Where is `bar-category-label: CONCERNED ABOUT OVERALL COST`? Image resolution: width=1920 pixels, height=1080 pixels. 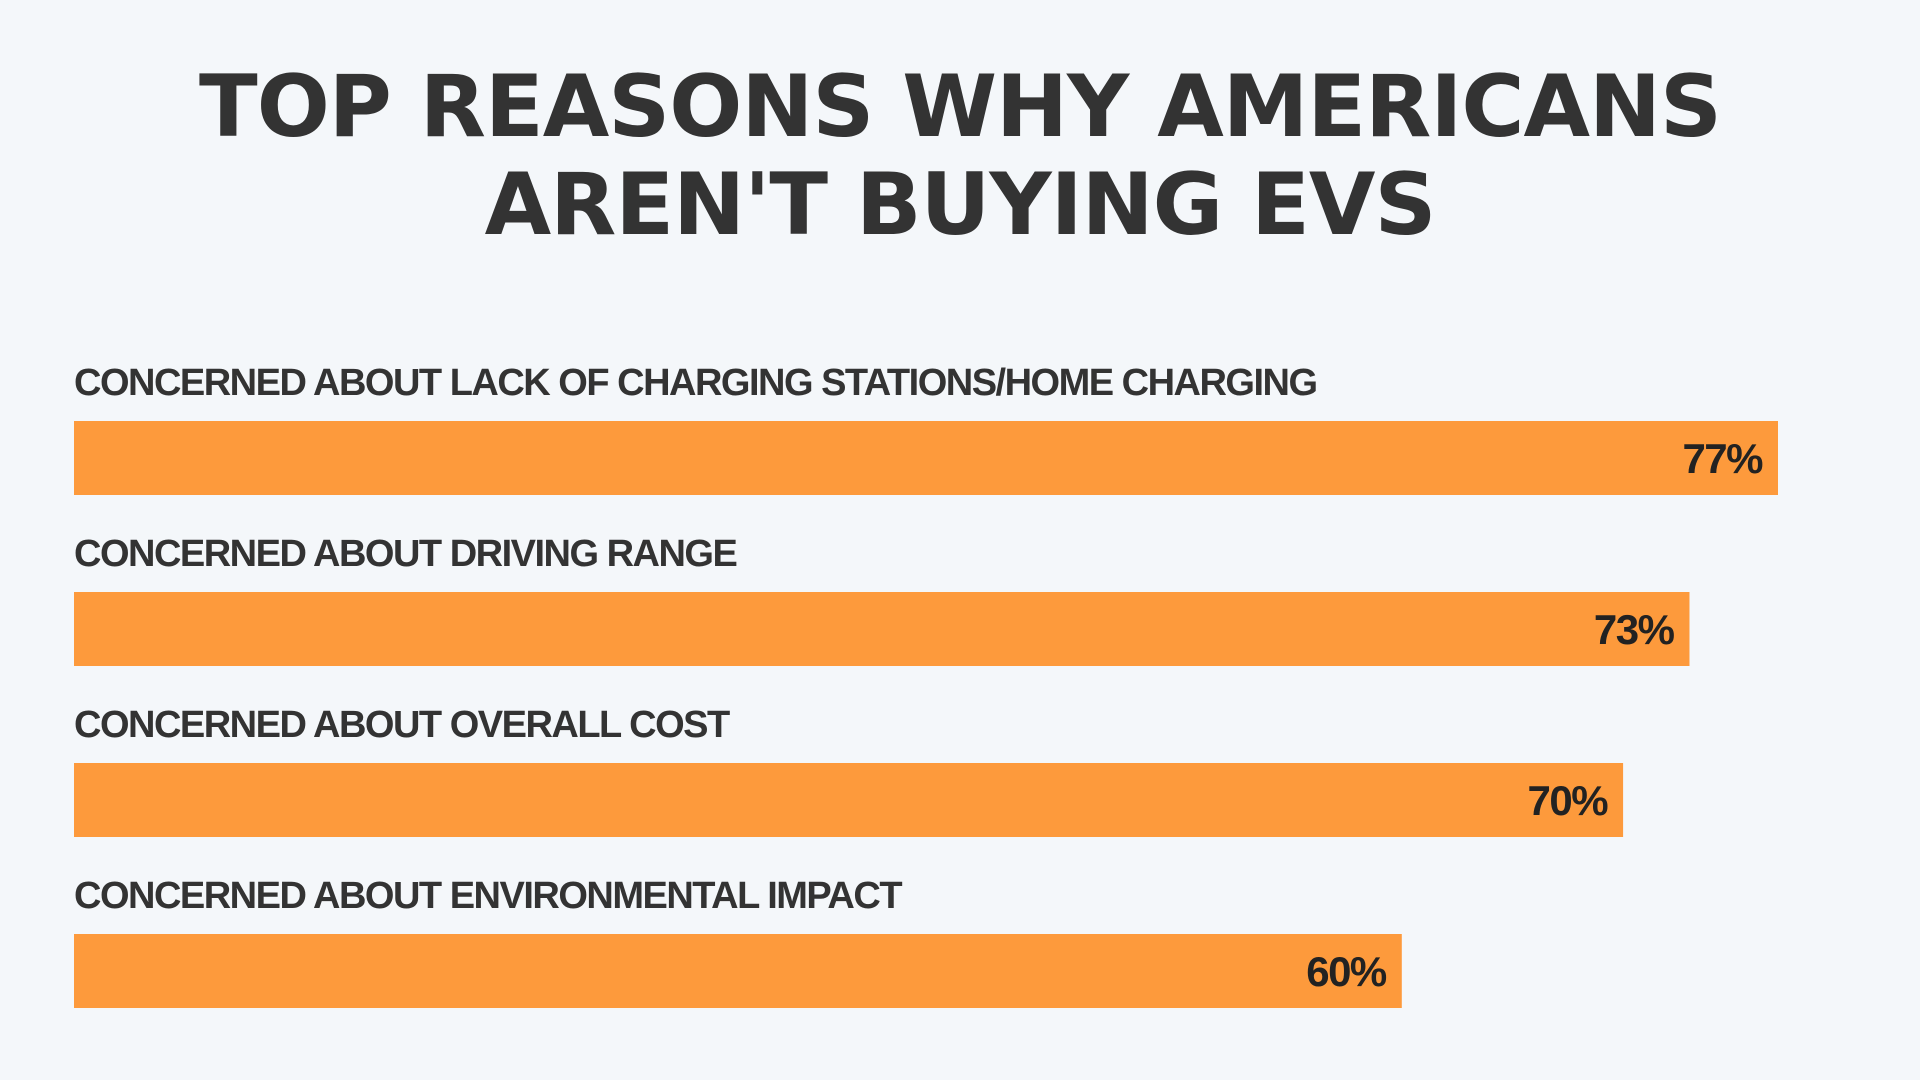
bar-category-label: CONCERNED ABOUT OVERALL COST is located at coordinates (402, 725).